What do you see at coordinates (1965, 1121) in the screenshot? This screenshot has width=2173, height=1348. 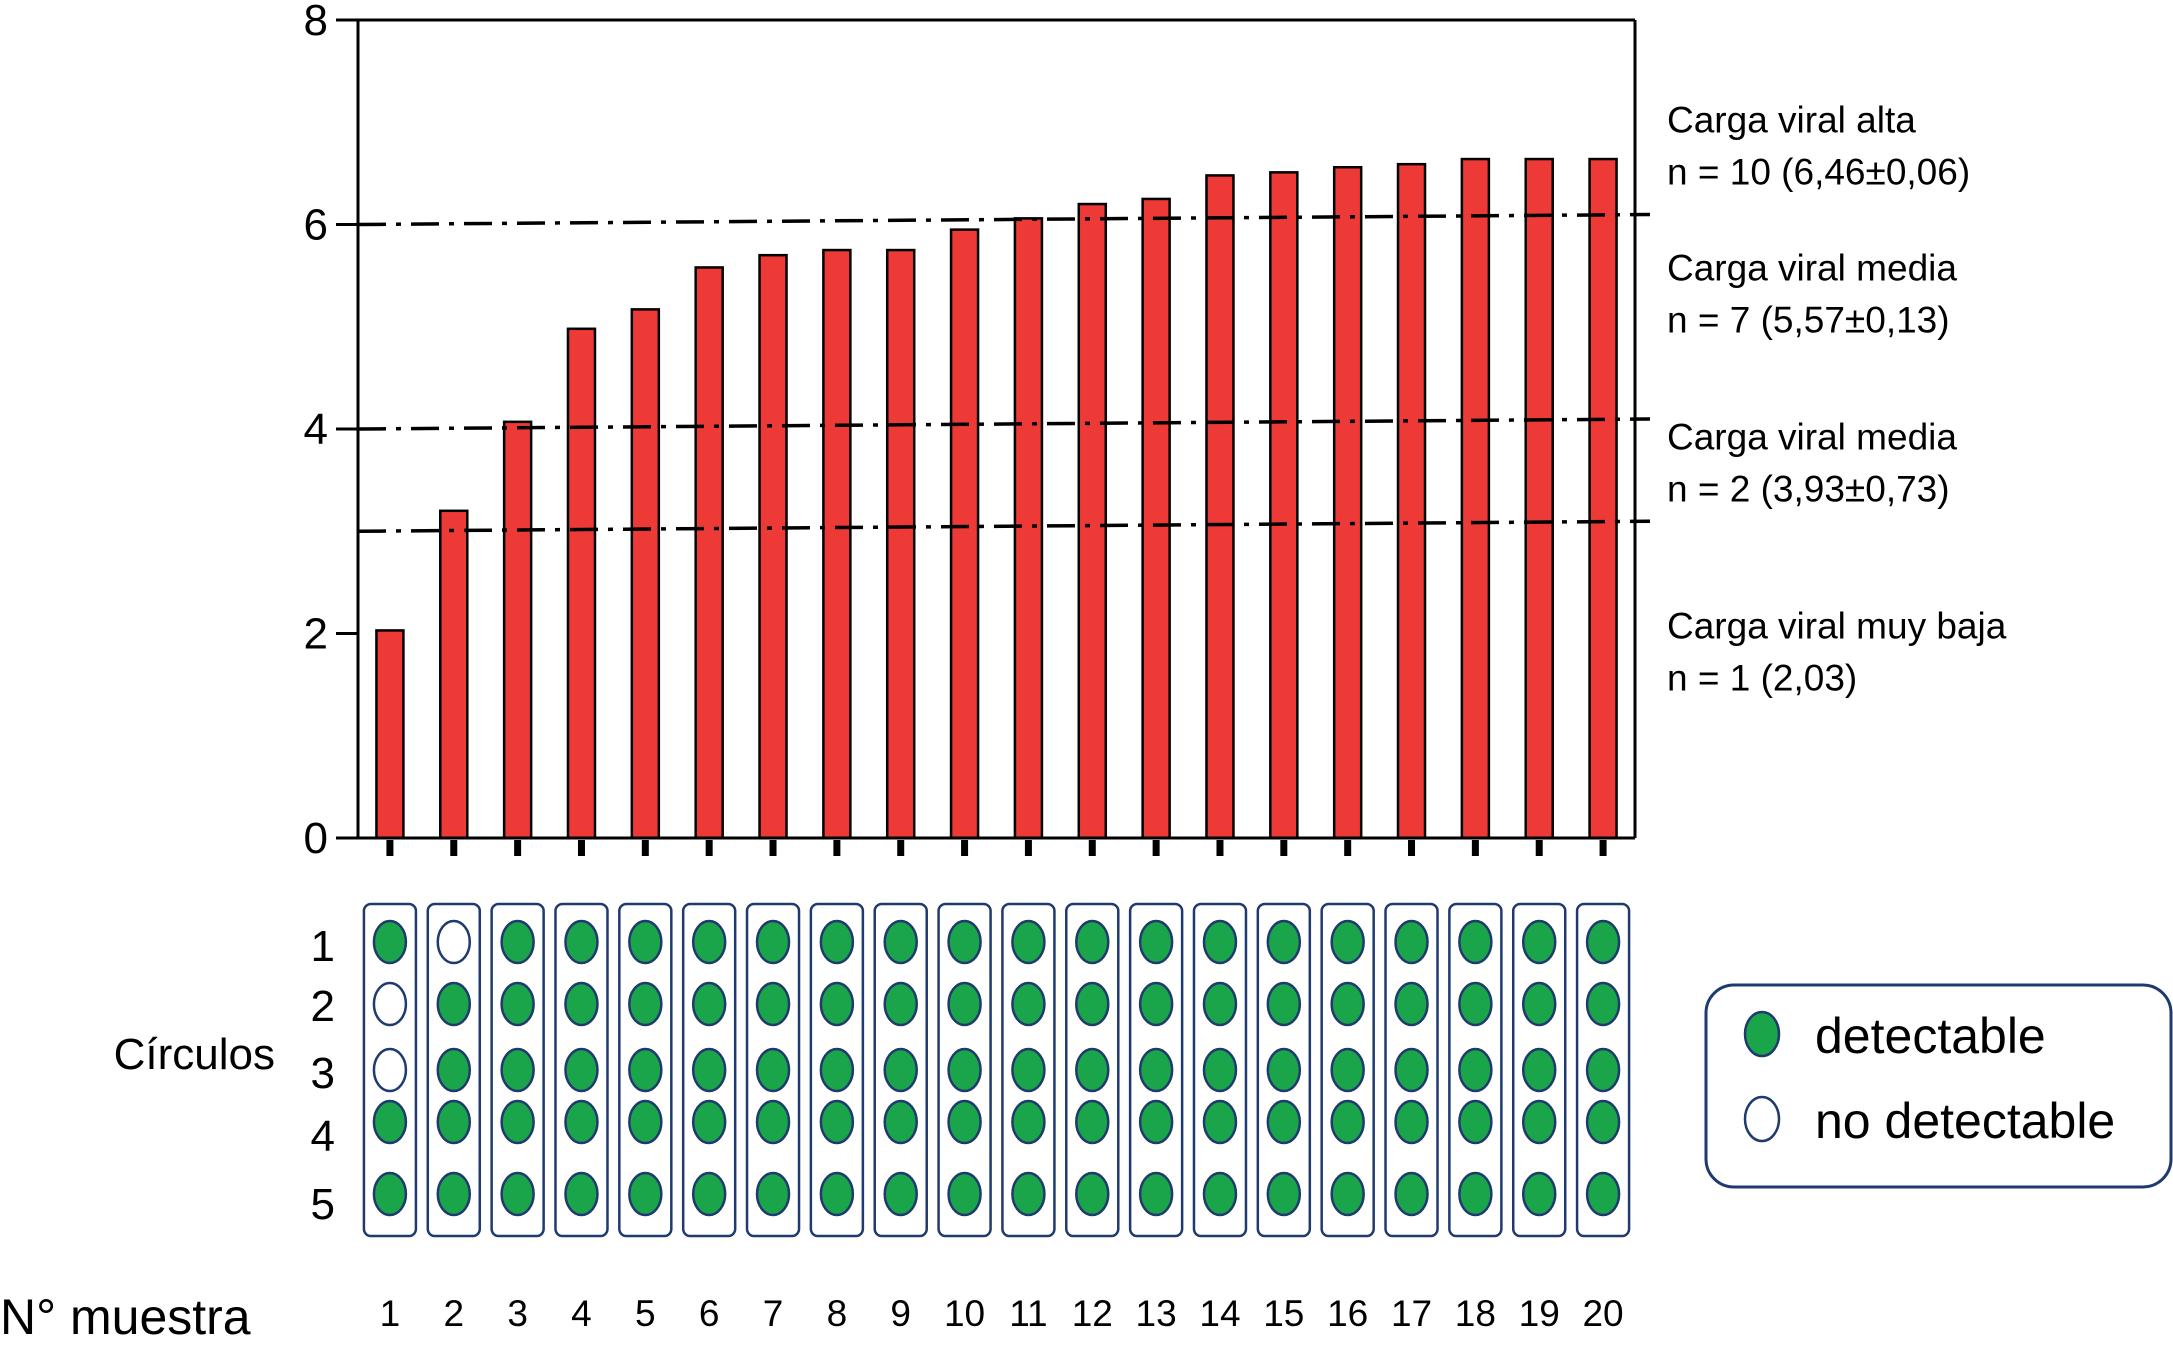 I see `legend-not-detectable-label: no detectable` at bounding box center [1965, 1121].